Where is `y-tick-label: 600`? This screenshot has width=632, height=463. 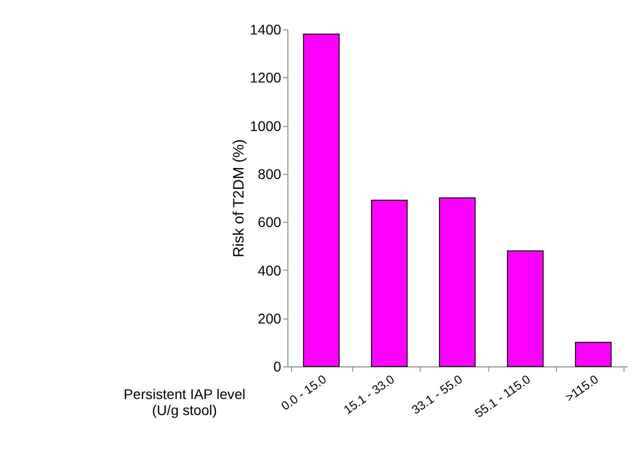 y-tick-label: 600 is located at coordinates (270, 222).